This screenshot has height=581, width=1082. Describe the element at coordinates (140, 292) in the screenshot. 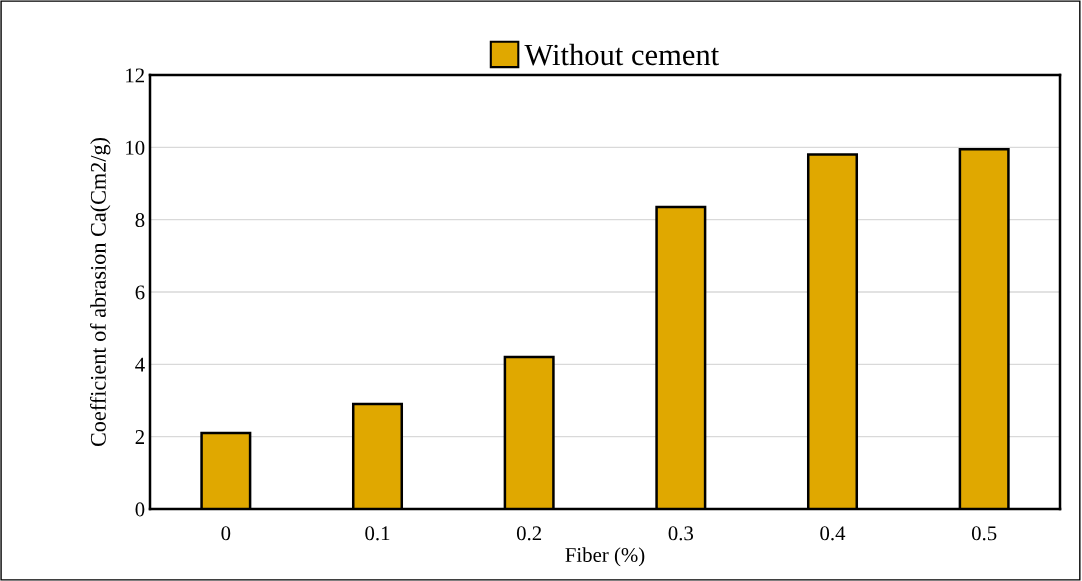

I see `y-tick-label: 6` at that location.